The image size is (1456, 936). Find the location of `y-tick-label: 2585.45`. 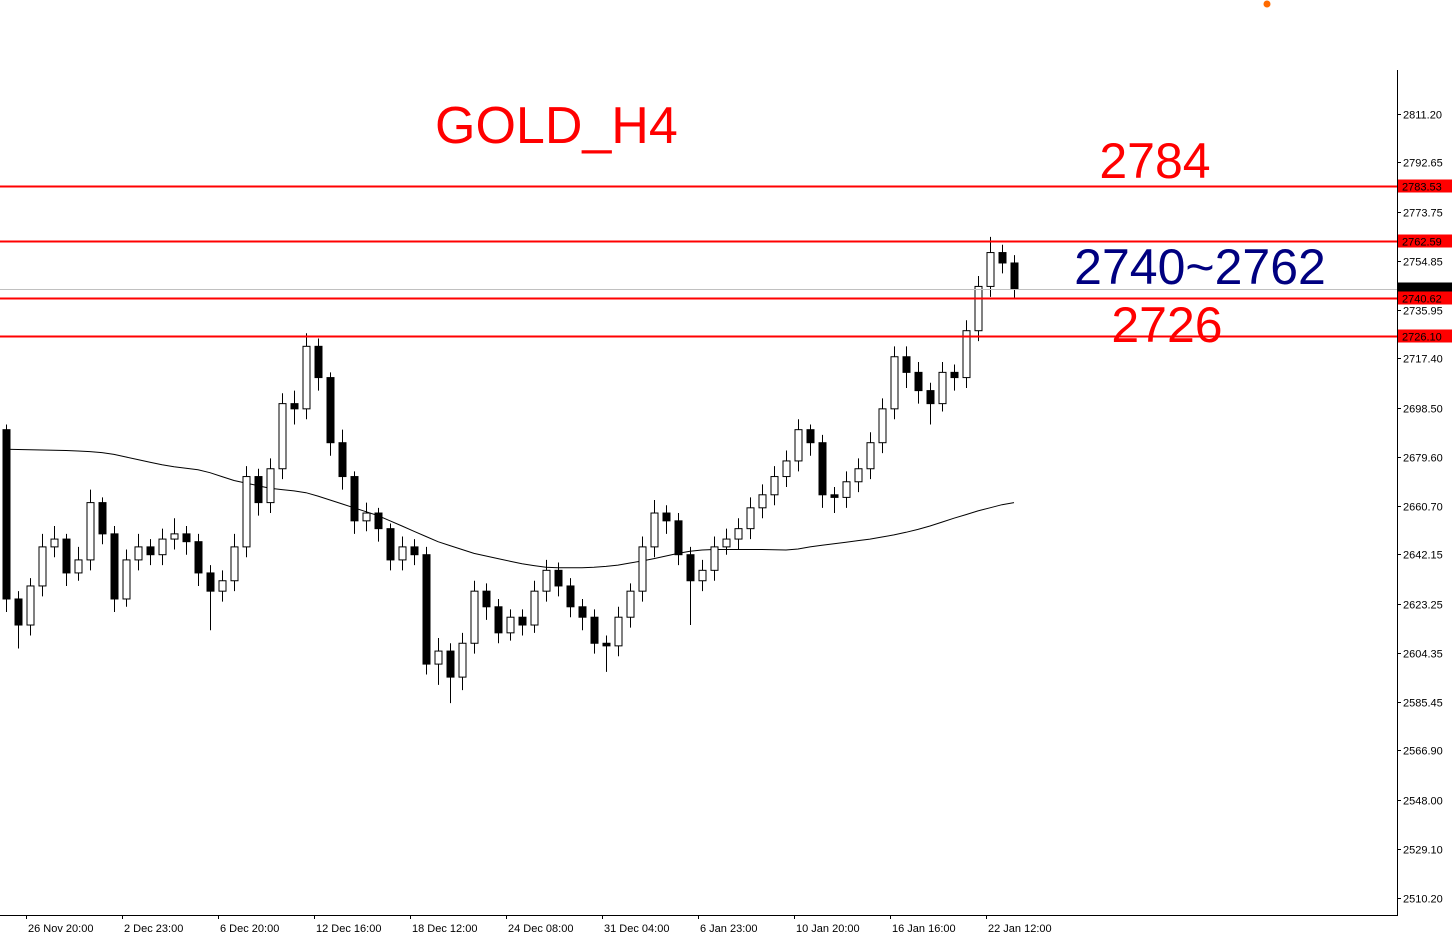

y-tick-label: 2585.45 is located at coordinates (1423, 704).